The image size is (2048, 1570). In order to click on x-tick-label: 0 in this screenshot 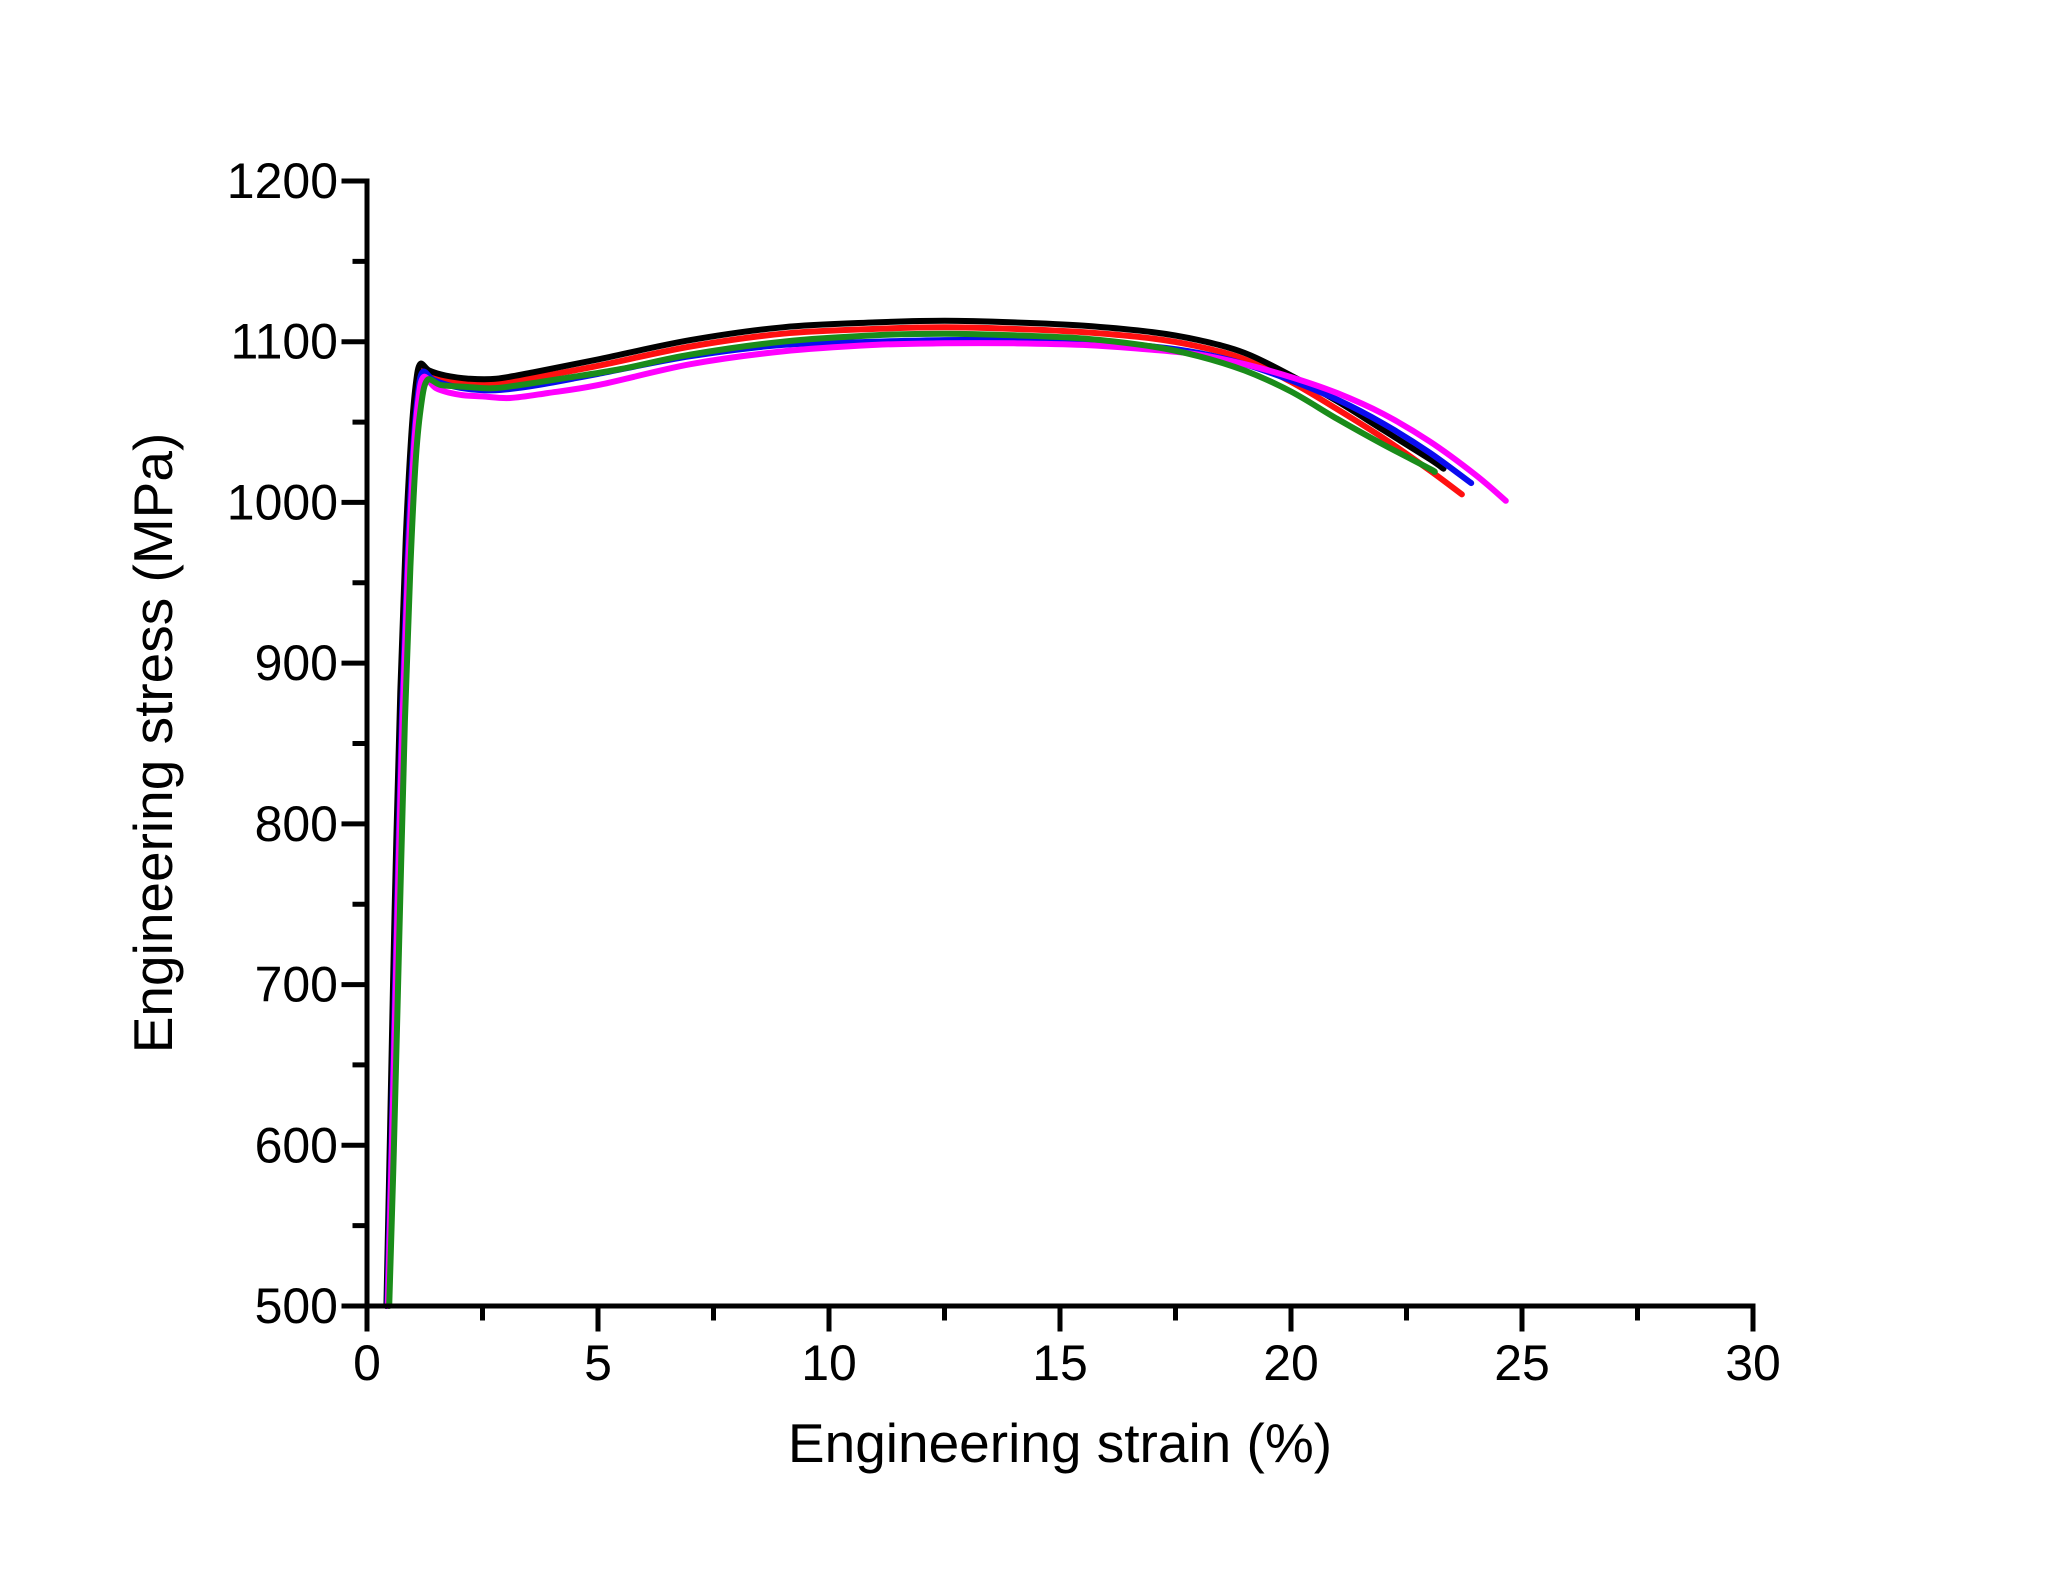, I will do `click(367, 1363)`.